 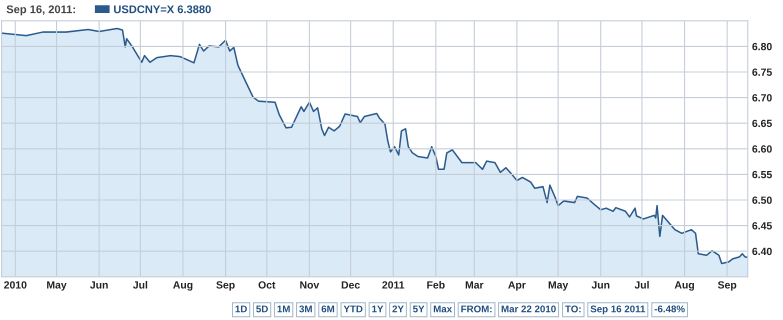 I want to click on text: YTD, so click(x=353, y=309).